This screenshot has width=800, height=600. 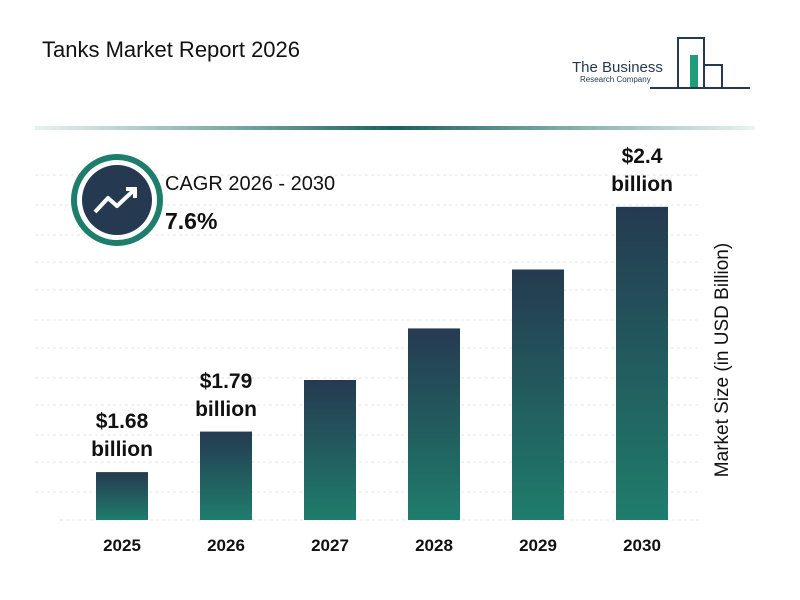 I want to click on x-tick-label: 2030, so click(x=642, y=545).